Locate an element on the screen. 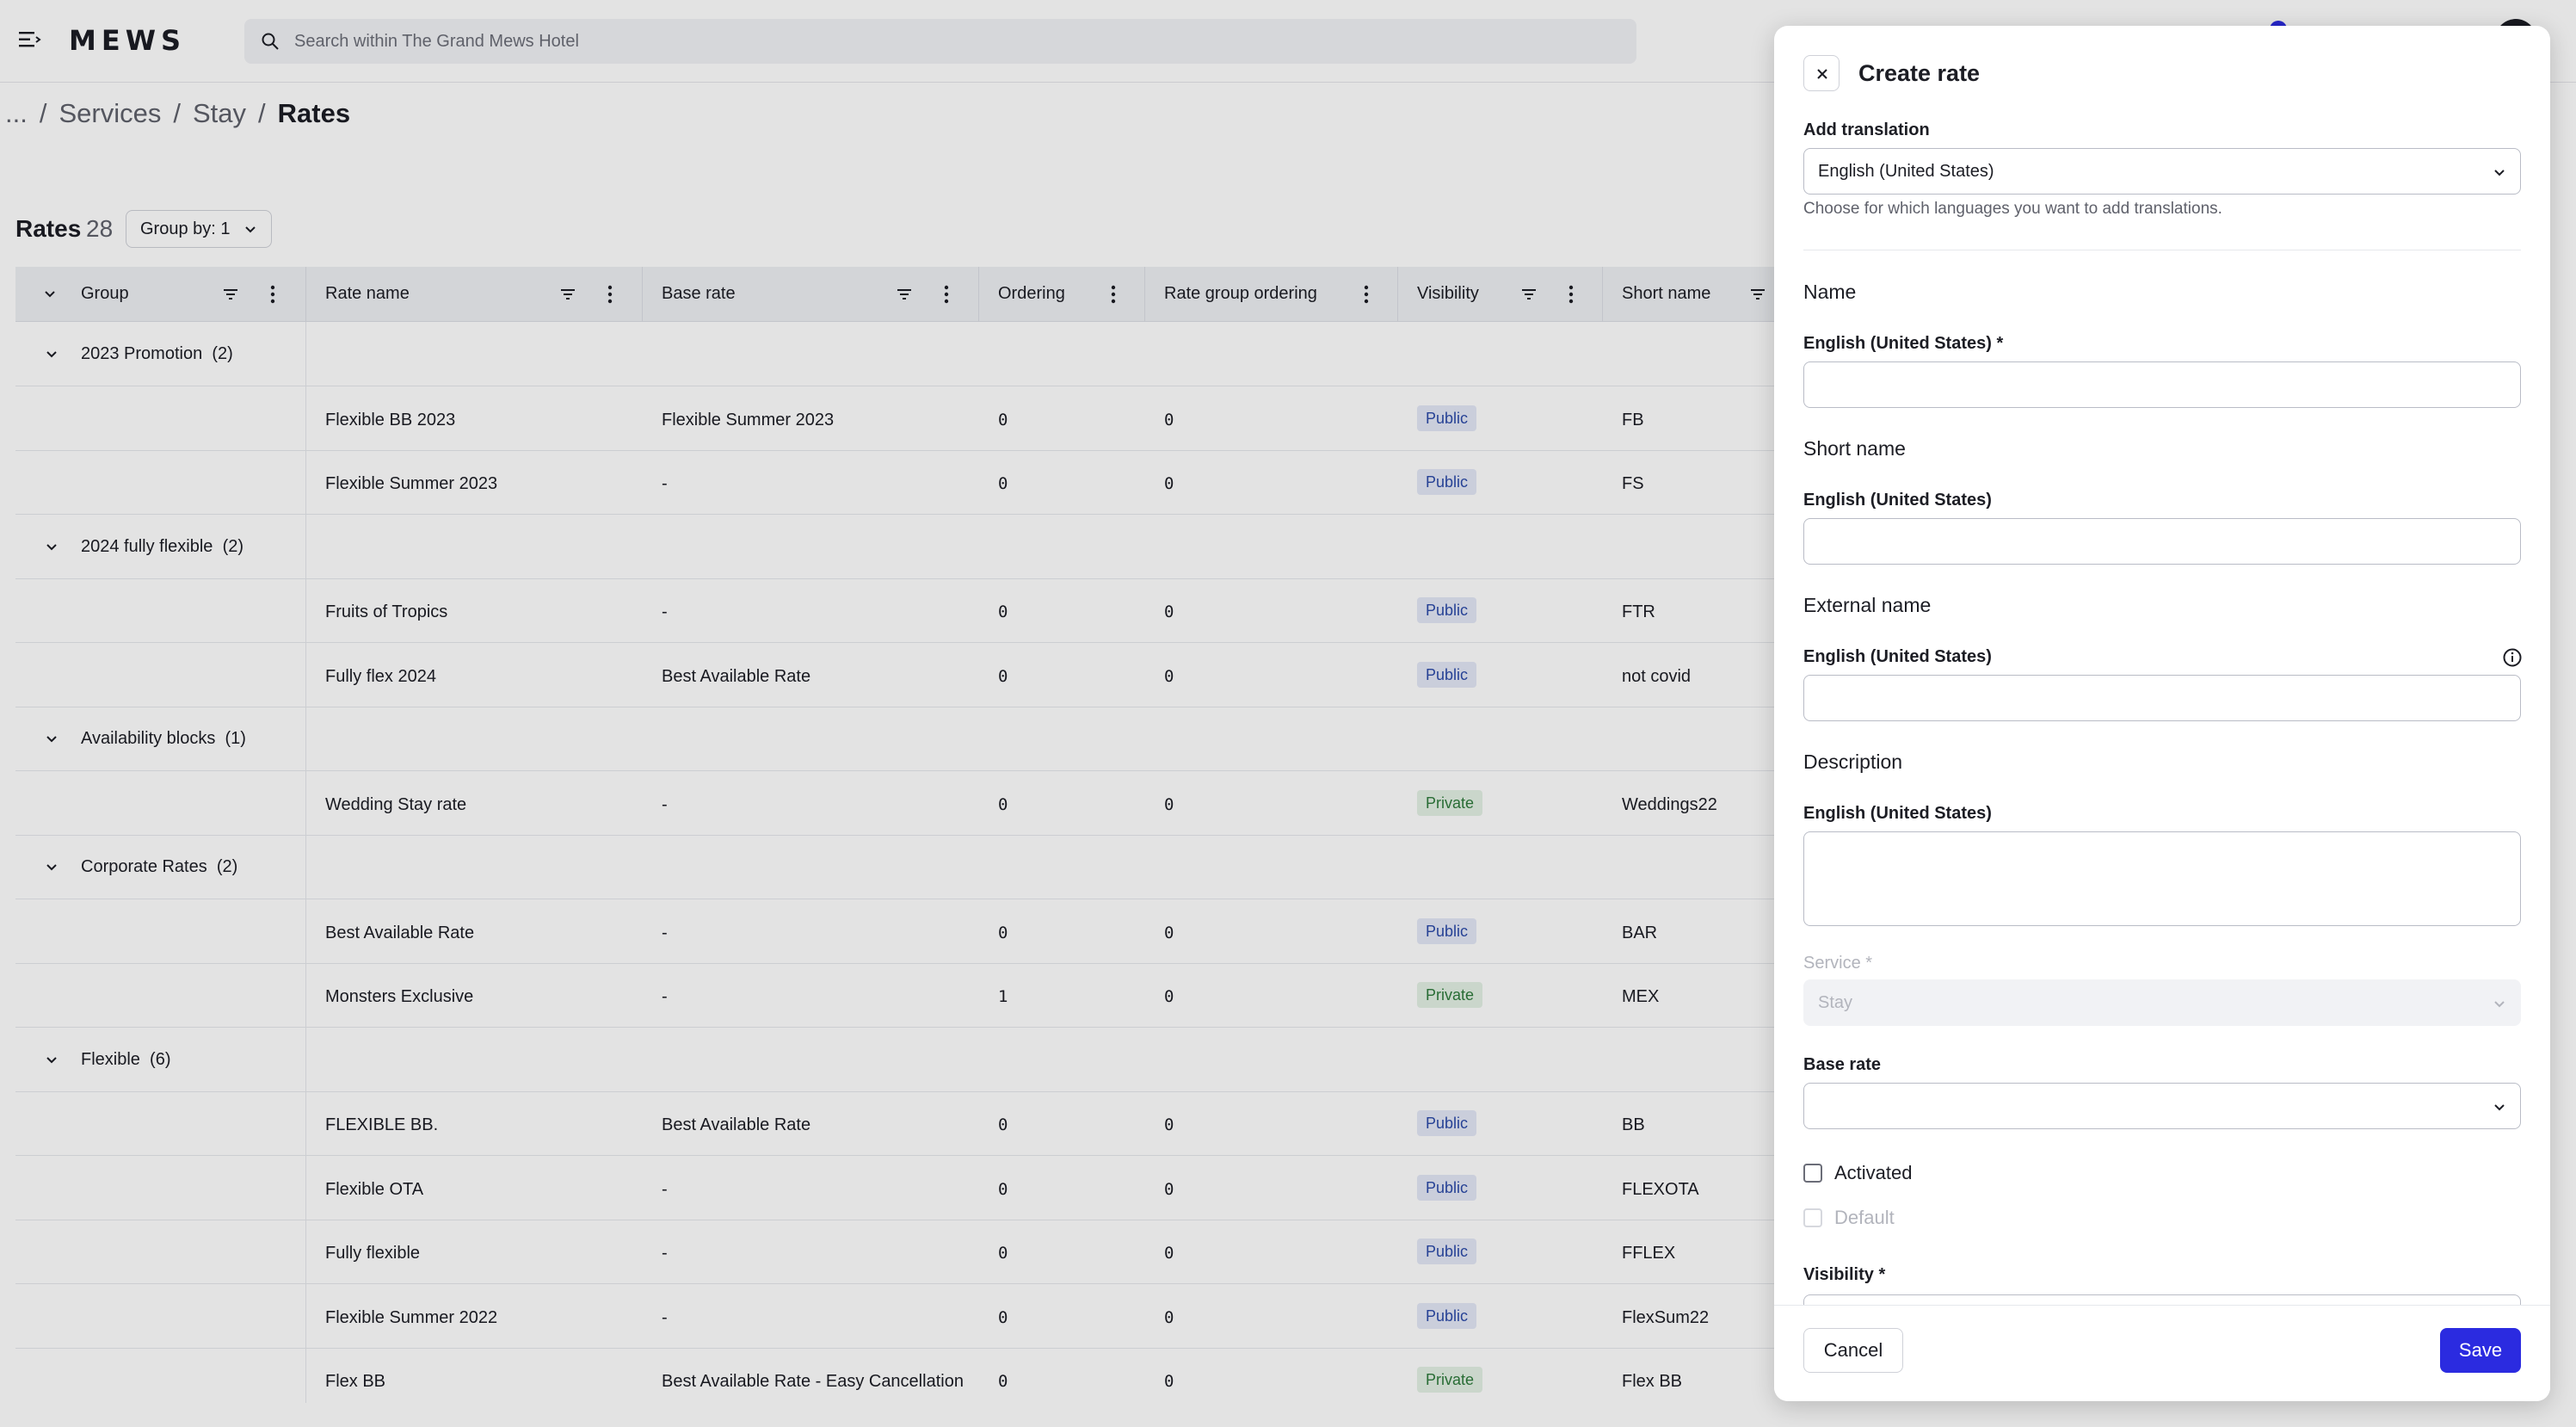  page-title: Rates is located at coordinates (49, 228).